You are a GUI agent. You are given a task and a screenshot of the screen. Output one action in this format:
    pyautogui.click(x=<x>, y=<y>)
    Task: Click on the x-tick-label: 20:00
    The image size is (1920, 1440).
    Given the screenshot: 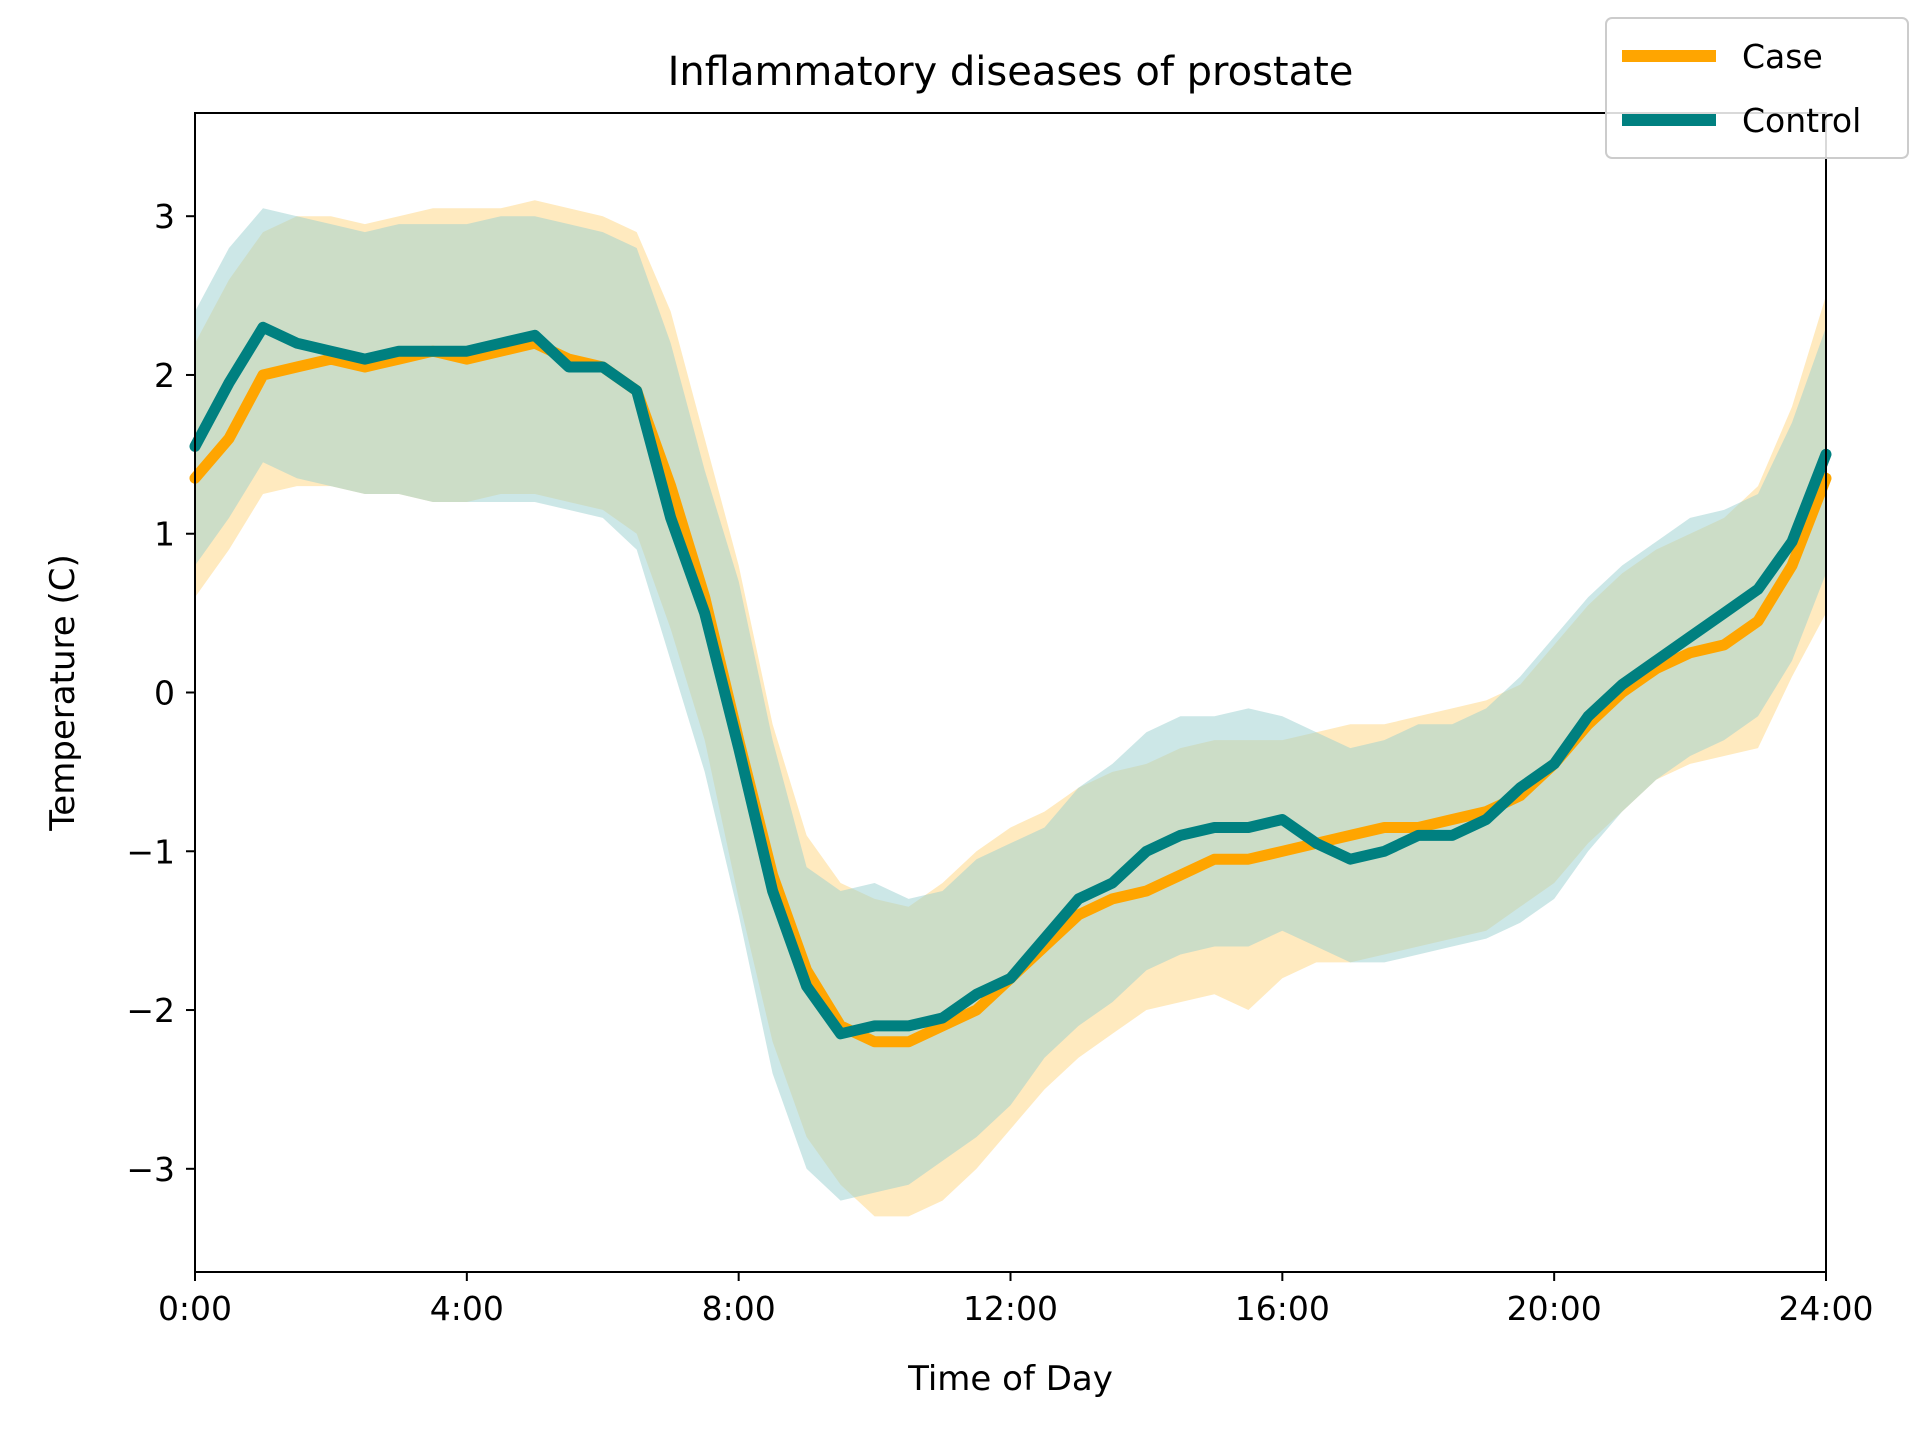 What is the action you would take?
    pyautogui.click(x=1554, y=1308)
    